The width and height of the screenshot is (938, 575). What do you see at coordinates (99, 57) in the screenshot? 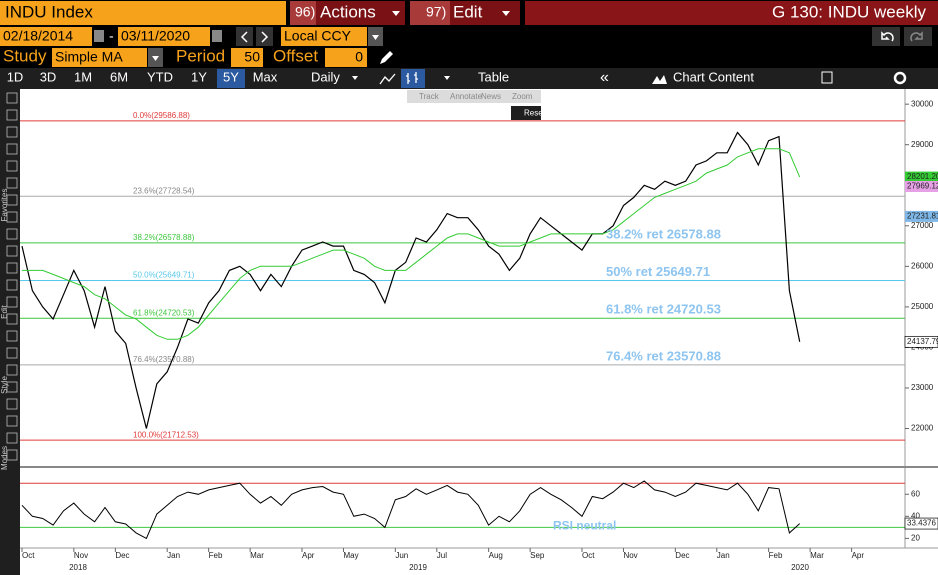
I see `study-box` at bounding box center [99, 57].